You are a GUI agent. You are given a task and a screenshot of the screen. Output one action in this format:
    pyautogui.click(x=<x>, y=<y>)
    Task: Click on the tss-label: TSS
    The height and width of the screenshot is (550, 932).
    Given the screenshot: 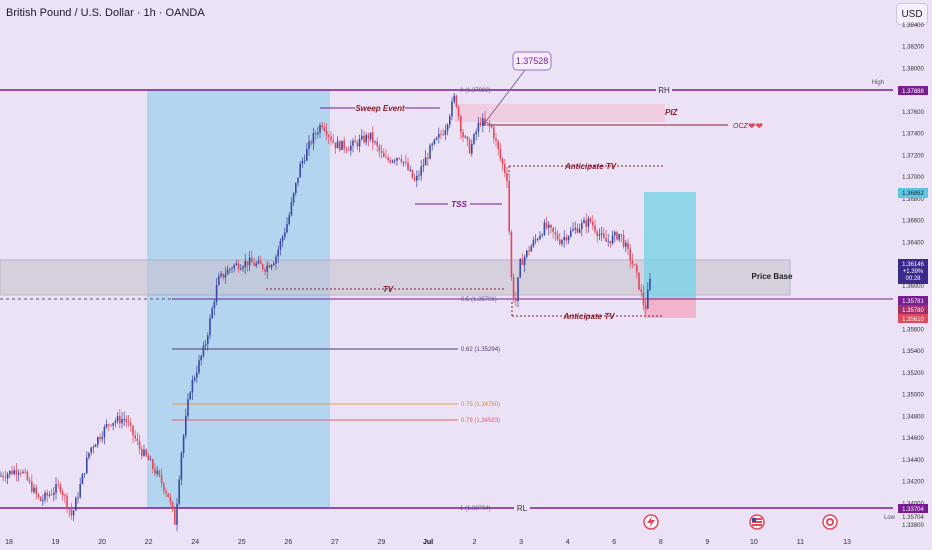 What is the action you would take?
    pyautogui.click(x=459, y=204)
    